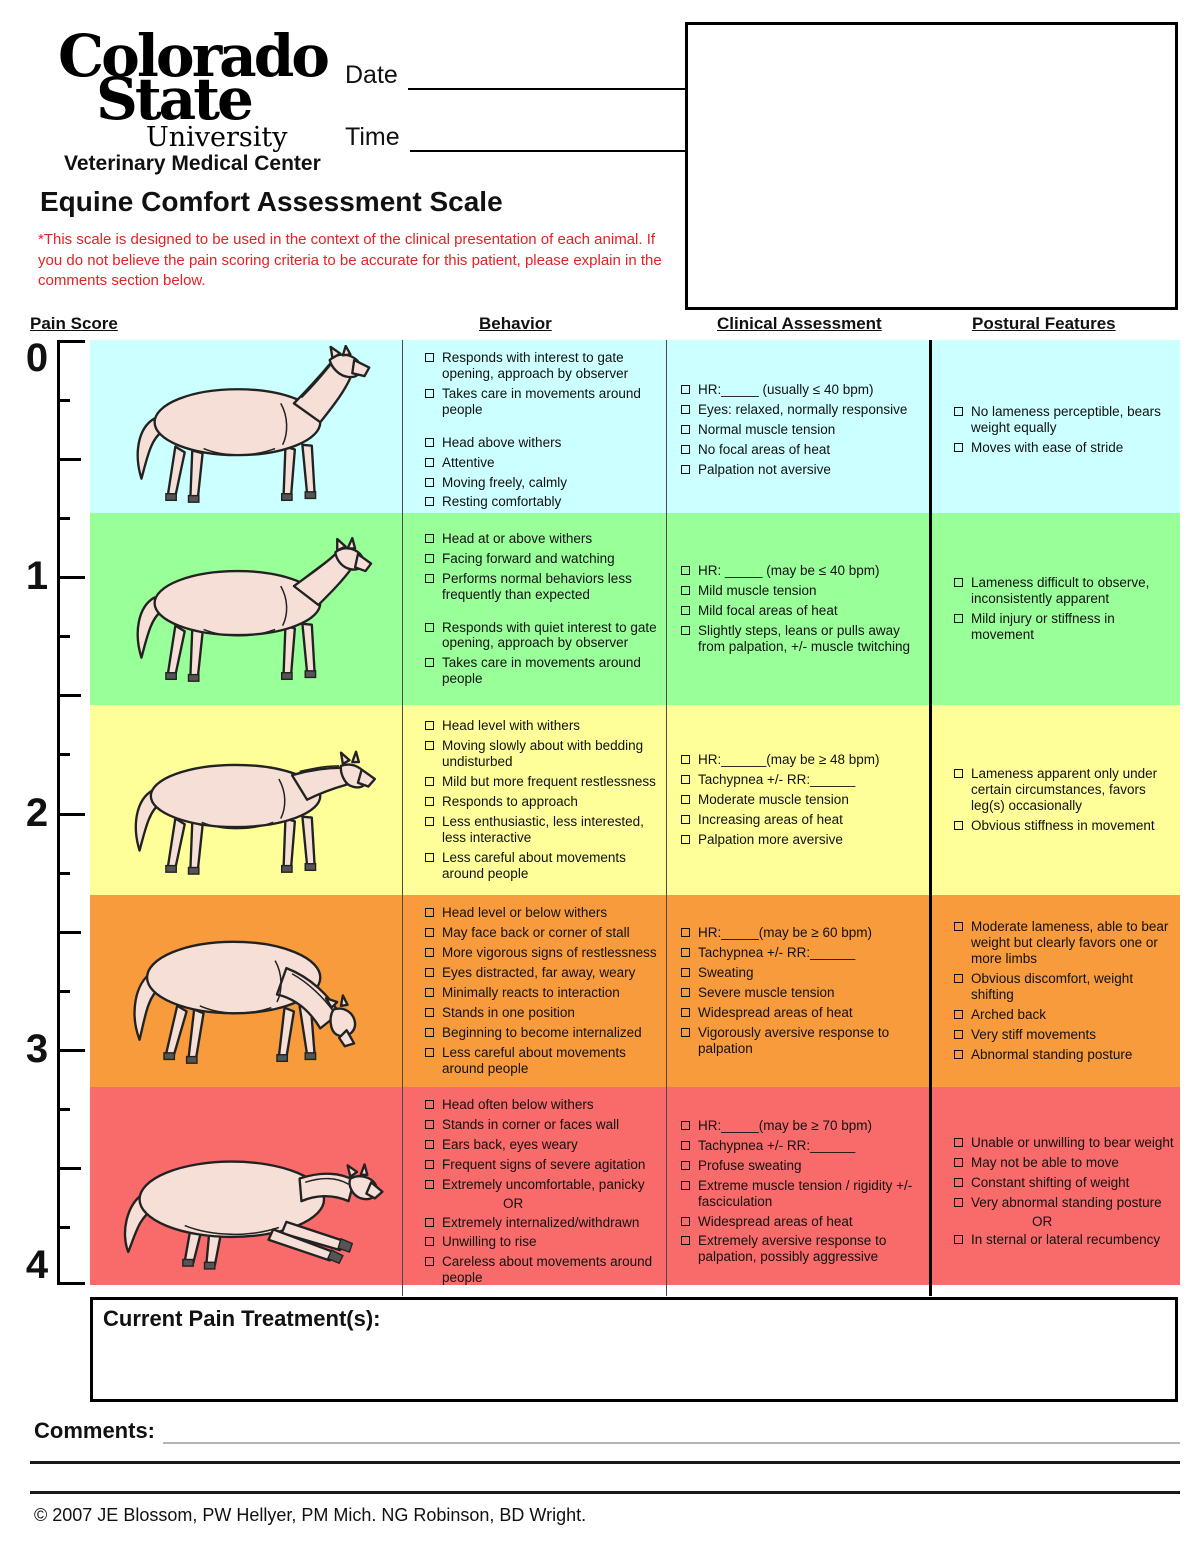 This screenshot has height=1553, width=1200. What do you see at coordinates (804, 591) in the screenshot?
I see `checklist-item: Mild muscle tension` at bounding box center [804, 591].